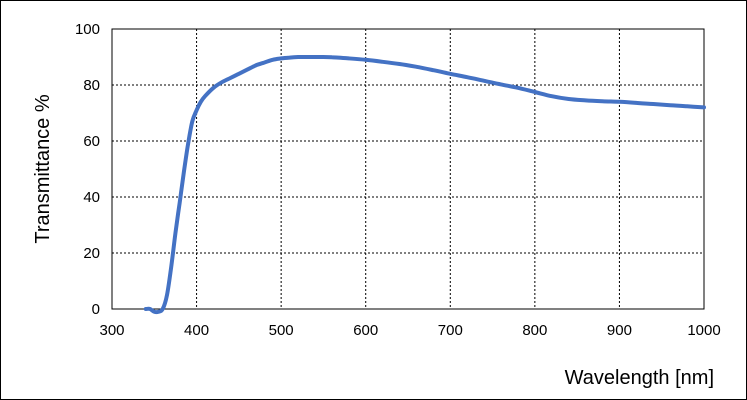 The height and width of the screenshot is (400, 747). I want to click on y-axis-title: Transmittance %, so click(43, 169).